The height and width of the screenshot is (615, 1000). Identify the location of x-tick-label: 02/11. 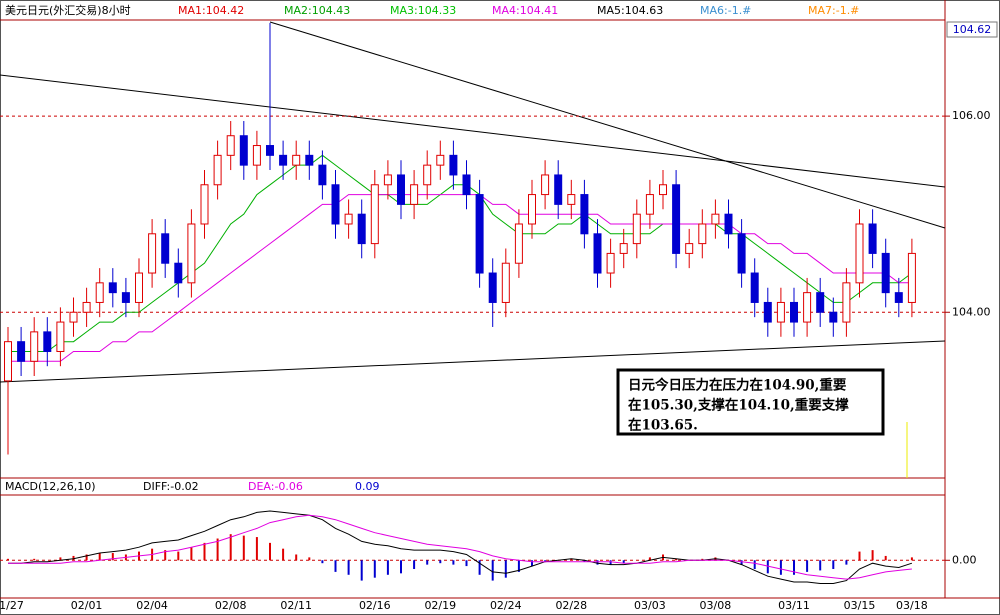
(296, 605).